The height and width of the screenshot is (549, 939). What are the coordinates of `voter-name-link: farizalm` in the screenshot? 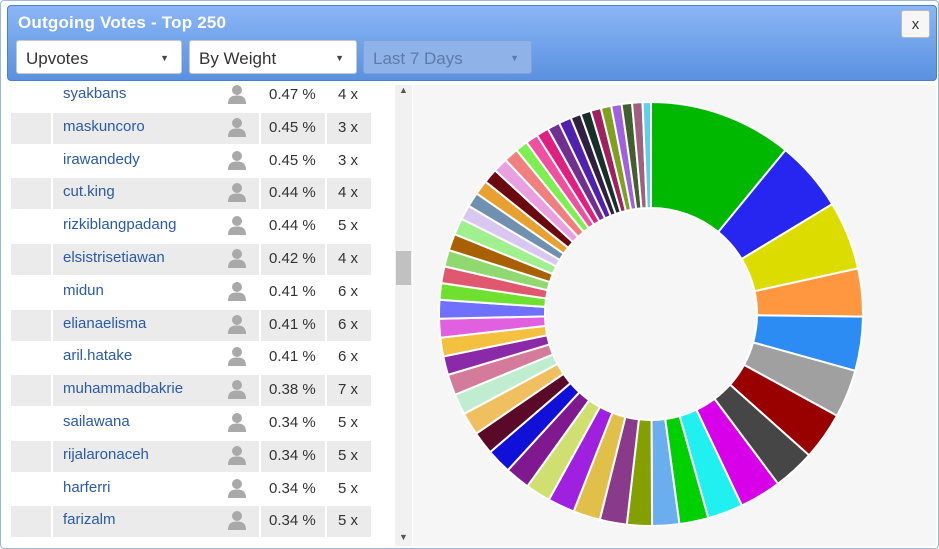 It's located at (89, 520).